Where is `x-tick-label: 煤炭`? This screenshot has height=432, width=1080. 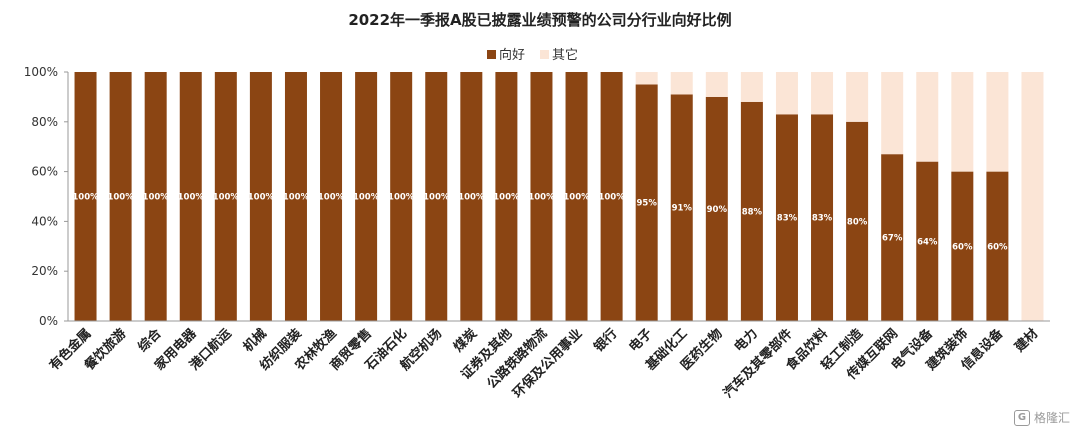 x-tick-label: 煤炭 is located at coordinates (465, 341).